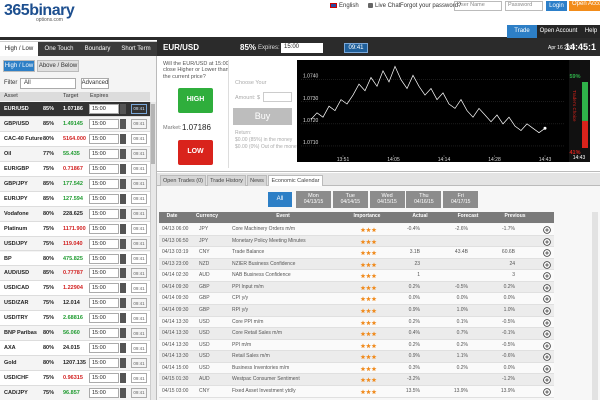 This screenshot has width=600, height=400. Describe the element at coordinates (424, 199) in the screenshot. I see `day-button: Thu 04/16/15` at that location.